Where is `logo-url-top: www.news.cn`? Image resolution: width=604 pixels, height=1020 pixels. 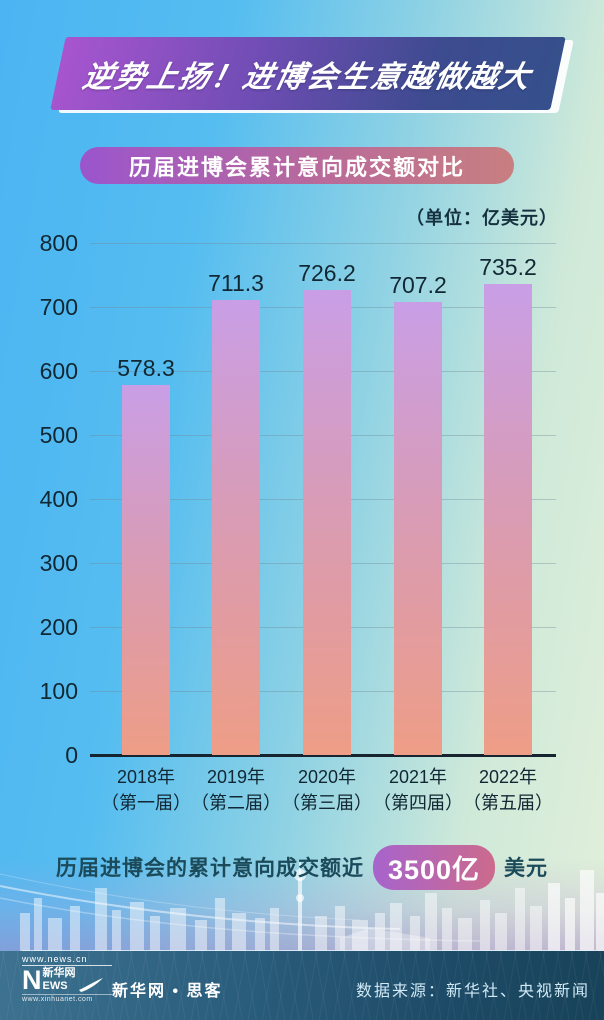
logo-url-top: www.news.cn is located at coordinates (67, 960).